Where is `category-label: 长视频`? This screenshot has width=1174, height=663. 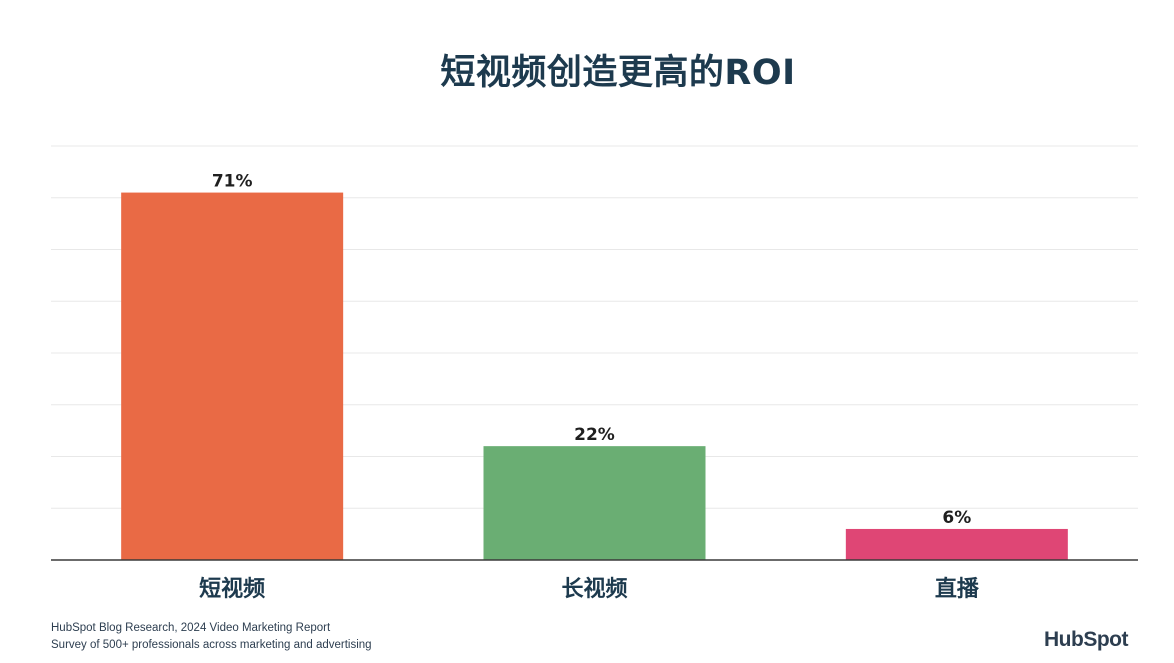
category-label: 长视频 is located at coordinates (594, 589).